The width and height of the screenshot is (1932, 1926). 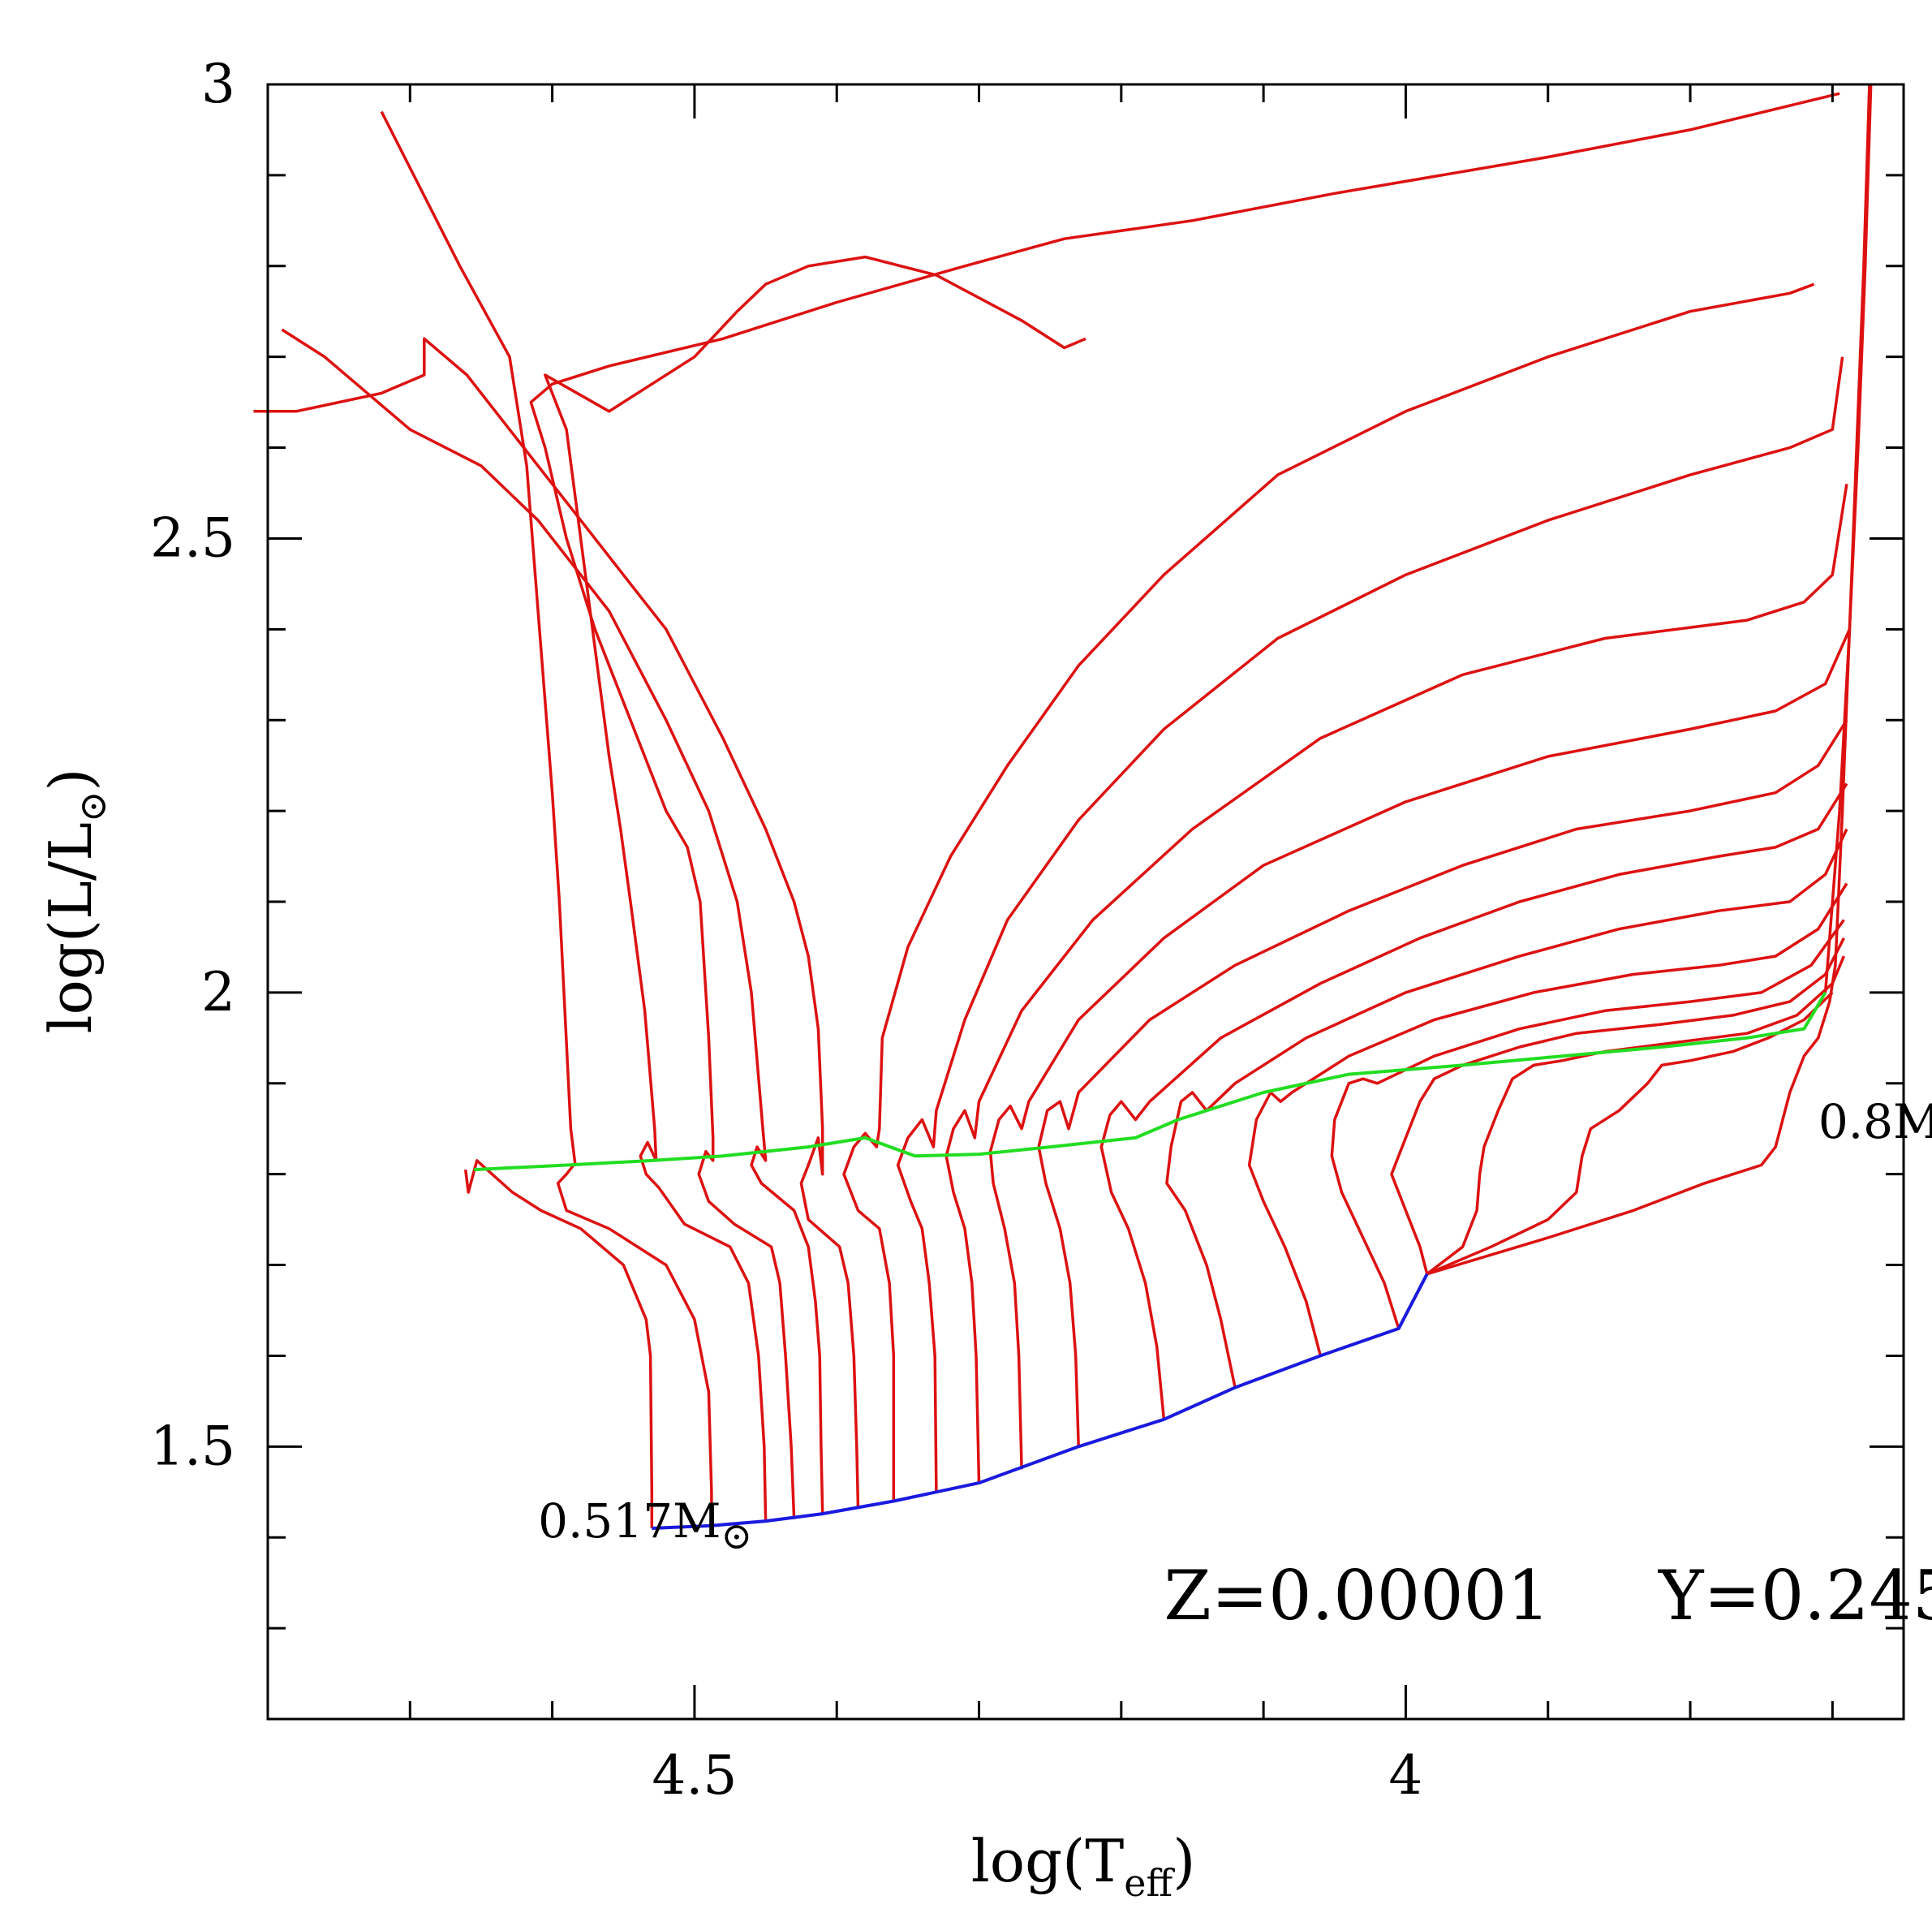 I want to click on low-mass-annotation: 0.517M⊙, so click(x=645, y=1525).